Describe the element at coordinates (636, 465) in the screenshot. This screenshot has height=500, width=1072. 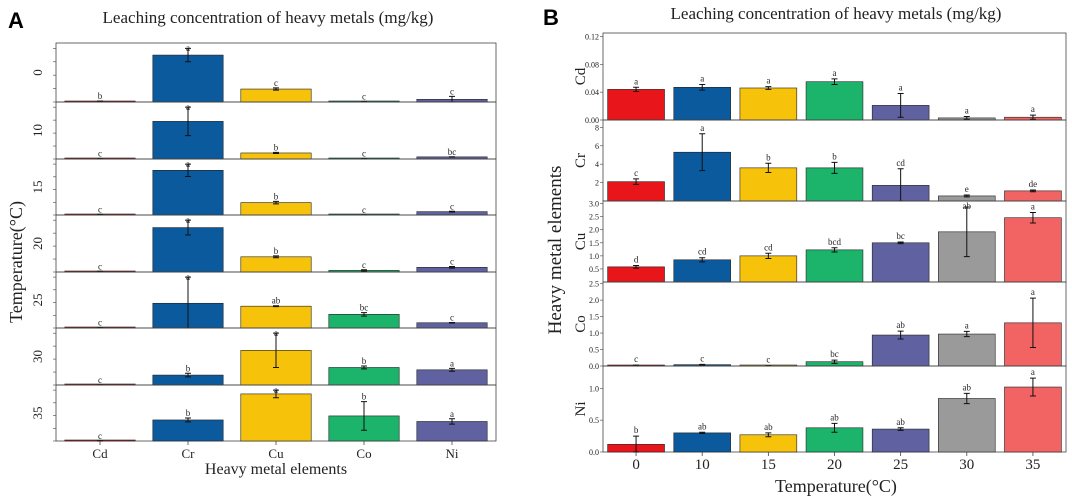
I see `x-tick-label: 0` at that location.